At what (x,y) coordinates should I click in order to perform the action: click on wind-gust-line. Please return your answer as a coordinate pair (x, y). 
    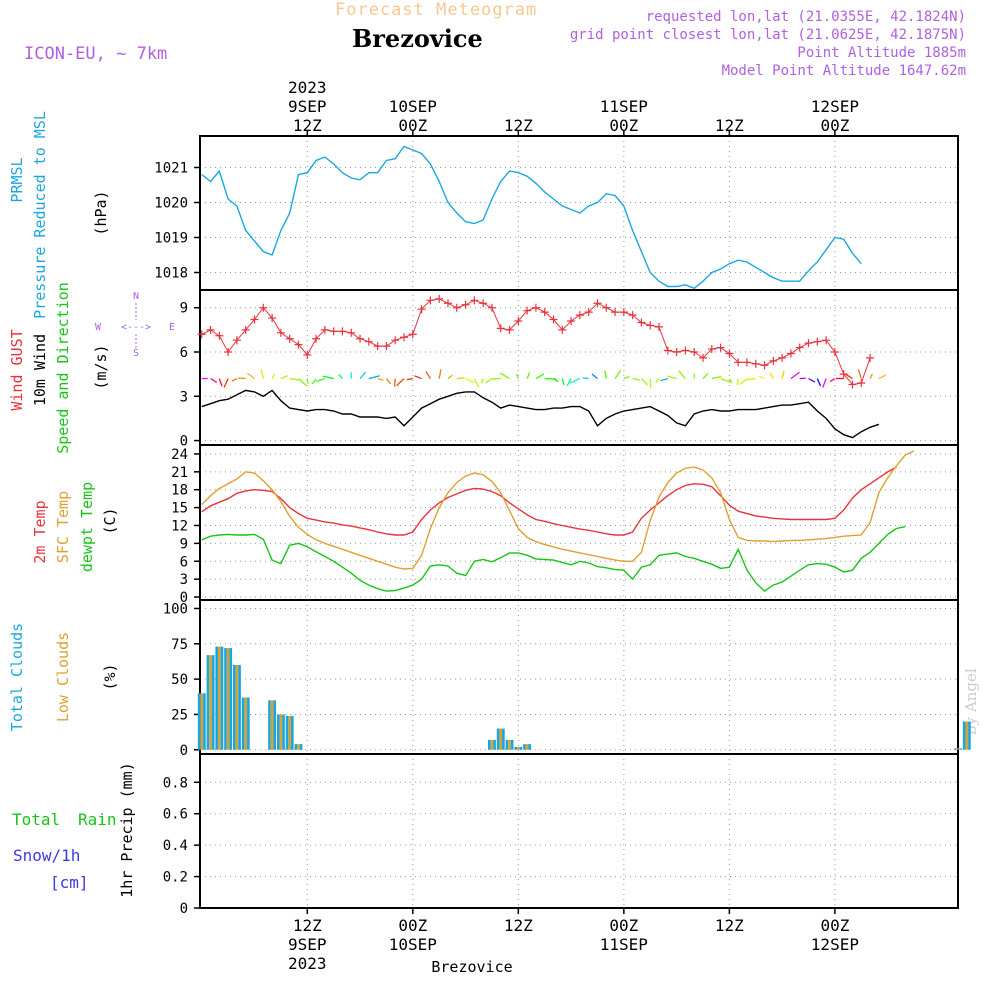
    Looking at the image, I should click on (536, 342).